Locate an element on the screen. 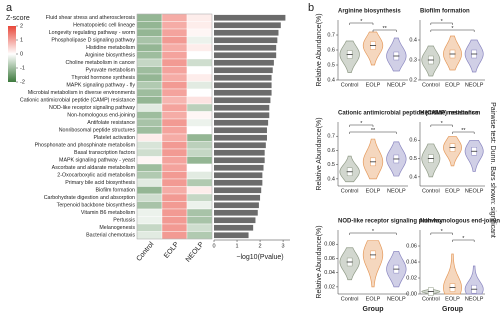 This screenshot has height=330, width=500. pathway-label: Phospholipase D signaling pathway is located at coordinates (93, 41).